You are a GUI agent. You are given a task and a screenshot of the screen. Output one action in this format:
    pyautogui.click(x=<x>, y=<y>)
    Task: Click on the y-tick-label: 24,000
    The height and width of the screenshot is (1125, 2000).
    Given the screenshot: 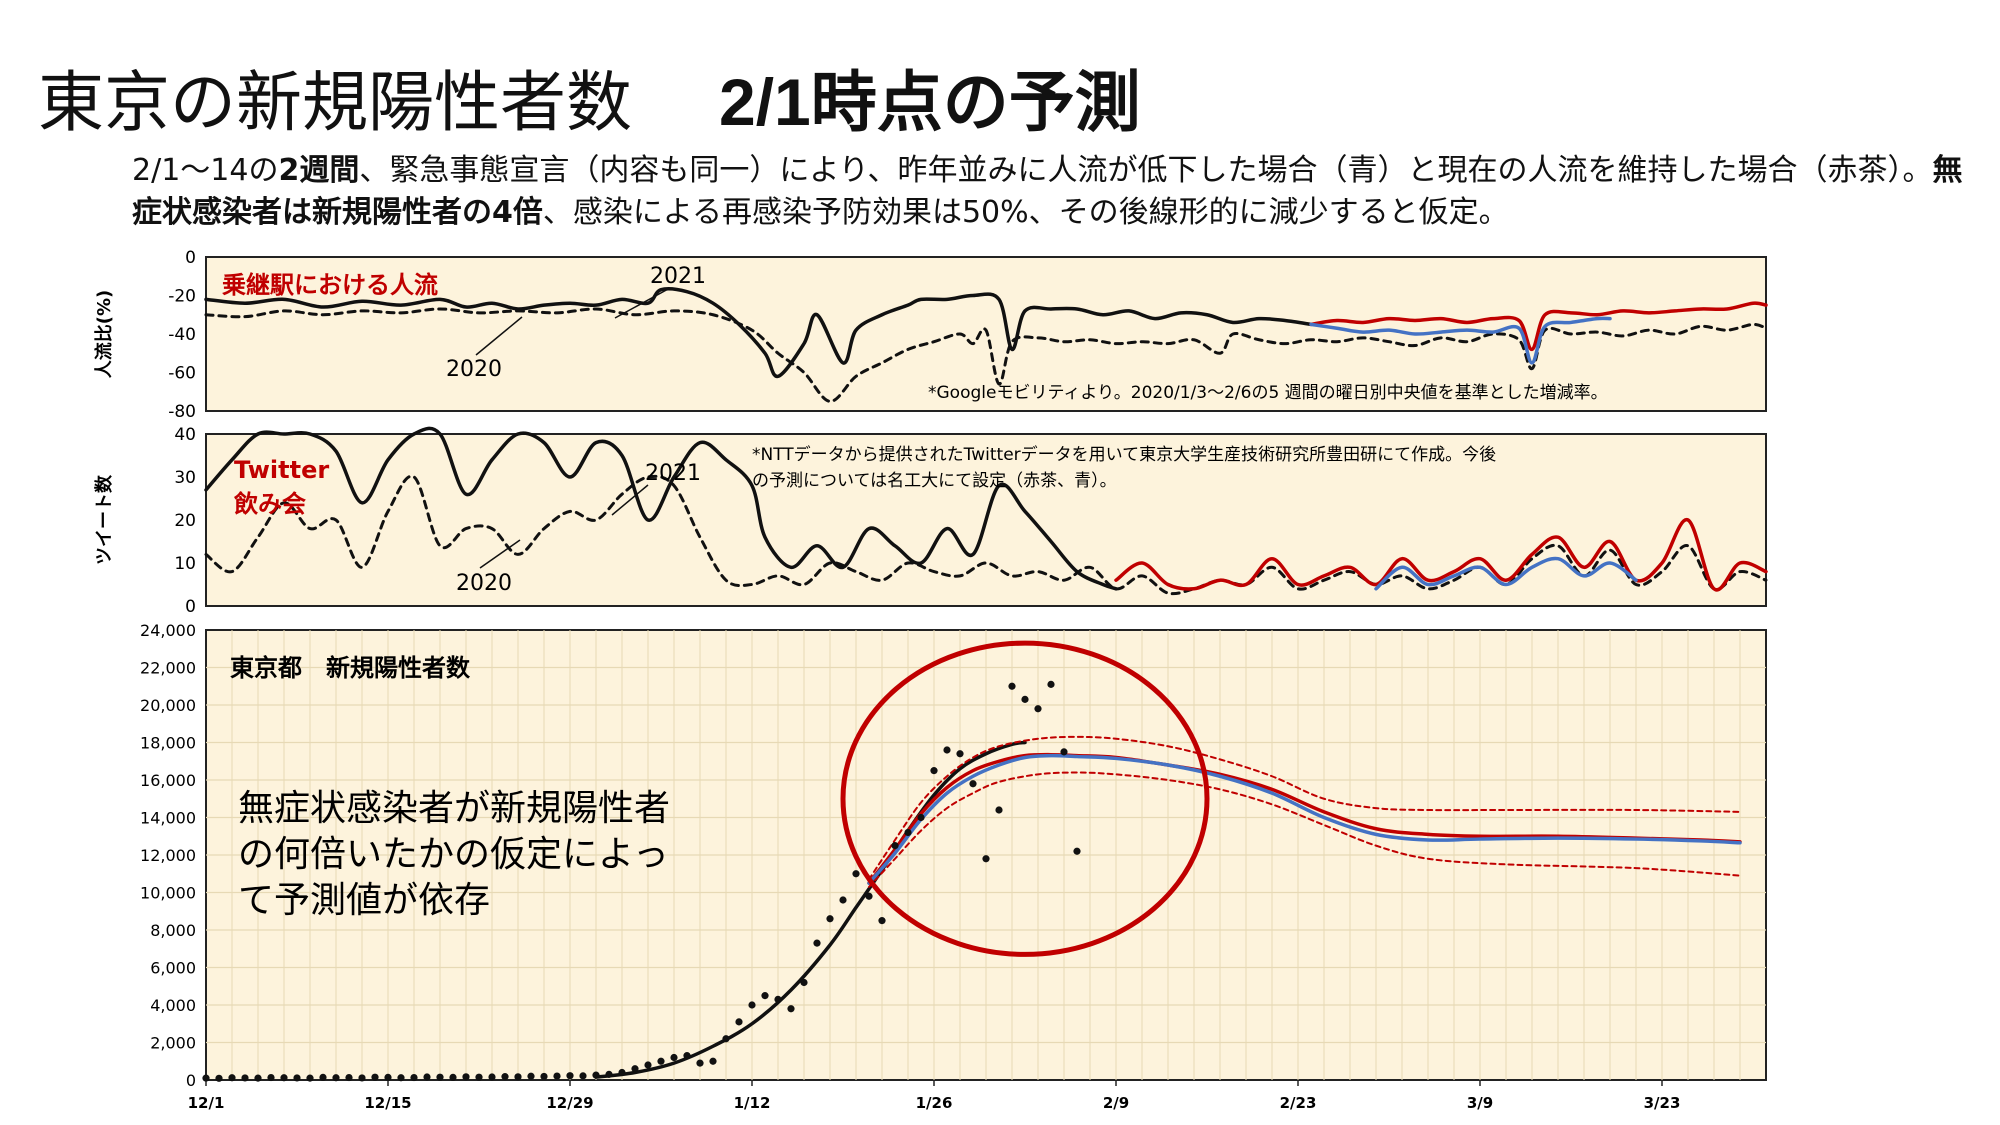 What is the action you would take?
    pyautogui.click(x=168, y=630)
    